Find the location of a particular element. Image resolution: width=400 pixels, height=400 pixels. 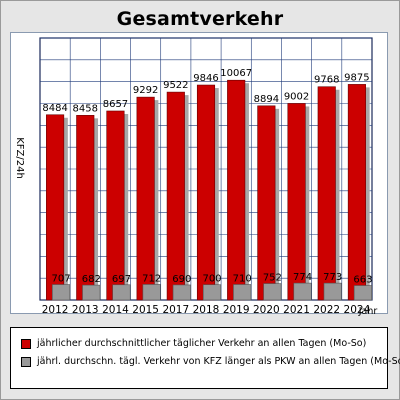

x-tick-label-2022: 2022 is located at coordinates (326, 310).